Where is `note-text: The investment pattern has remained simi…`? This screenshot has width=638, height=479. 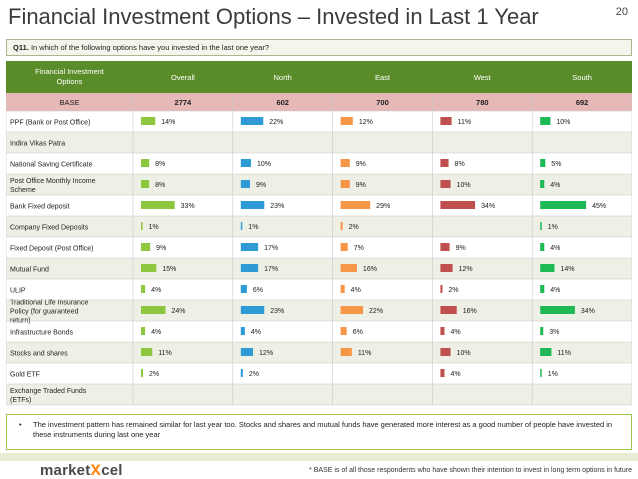
note-text: The investment pattern has remained simi… is located at coordinates (323, 429).